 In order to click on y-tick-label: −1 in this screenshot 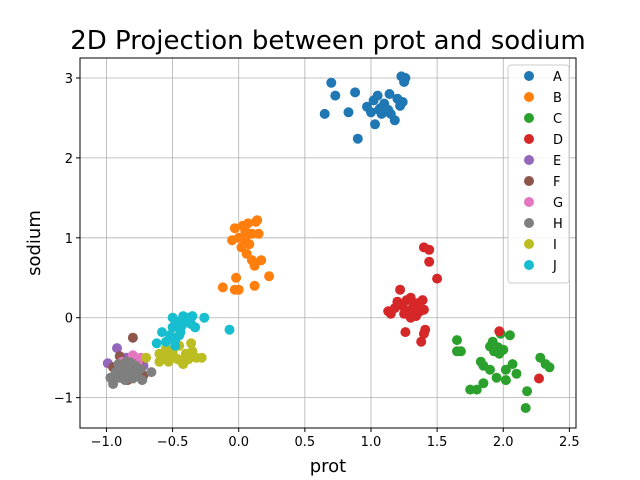, I will do `click(63, 399)`.